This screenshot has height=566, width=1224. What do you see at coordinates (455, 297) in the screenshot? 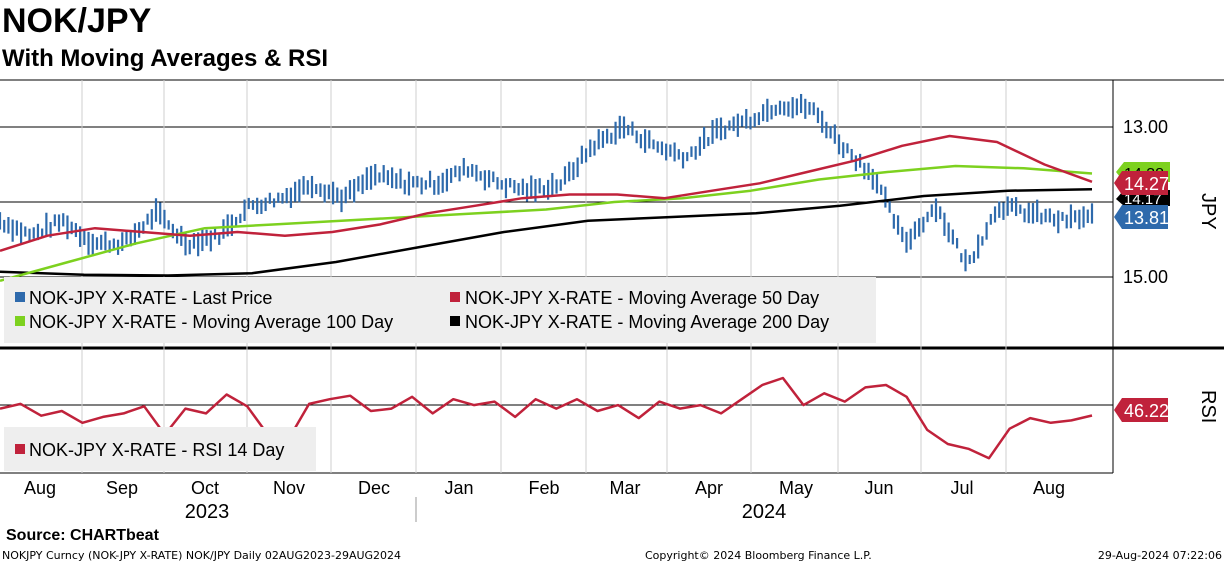
I see `legend-swatch-ma50` at bounding box center [455, 297].